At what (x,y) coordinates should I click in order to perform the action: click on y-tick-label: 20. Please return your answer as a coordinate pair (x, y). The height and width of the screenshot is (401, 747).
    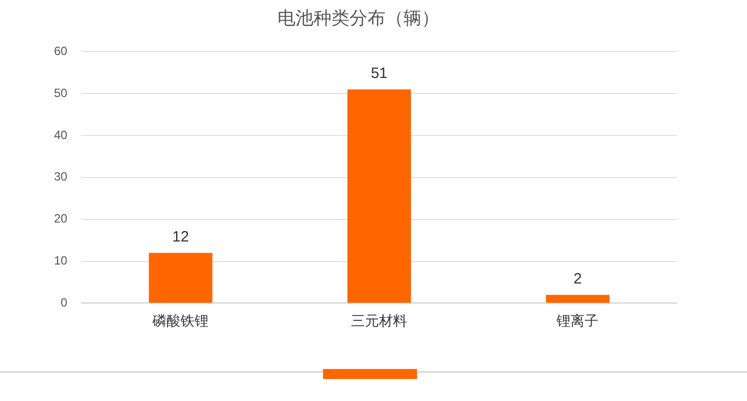
    Looking at the image, I should click on (61, 219).